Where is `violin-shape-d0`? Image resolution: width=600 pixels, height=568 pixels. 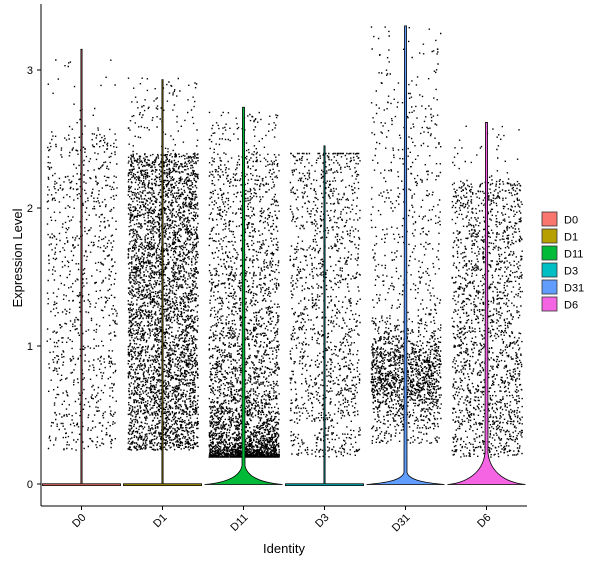
violin-shape-d0 is located at coordinates (81, 267).